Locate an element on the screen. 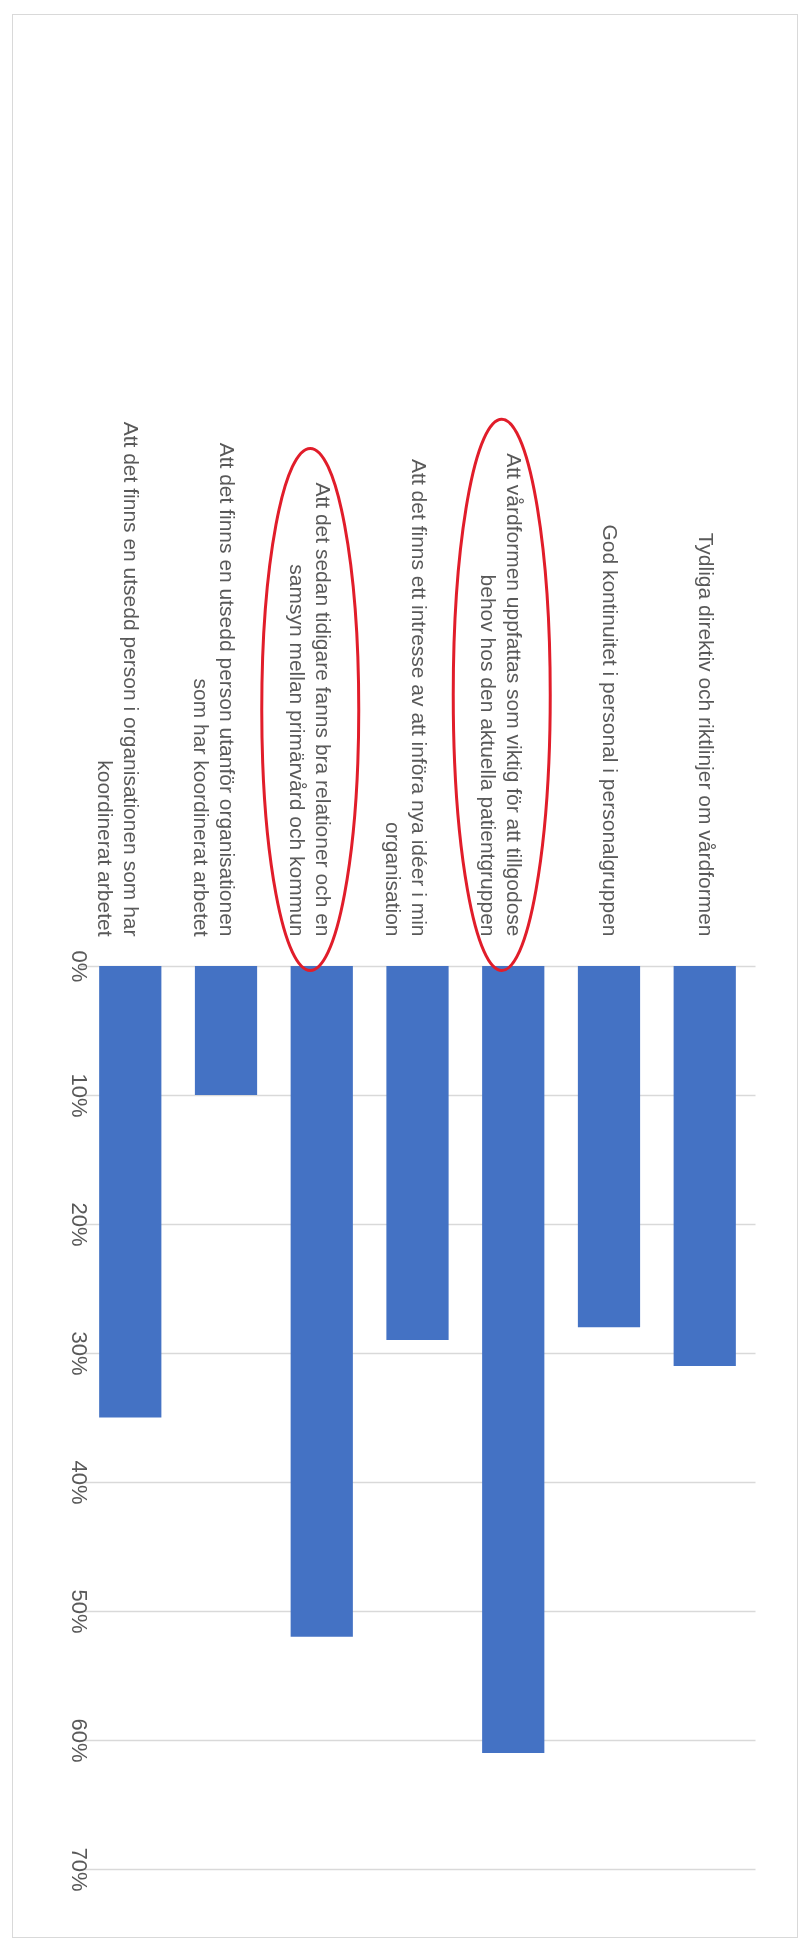  x-tick-label: Att det finns ett intresse av att införa nya idéer i min organisation is located at coordinates (406, 698).